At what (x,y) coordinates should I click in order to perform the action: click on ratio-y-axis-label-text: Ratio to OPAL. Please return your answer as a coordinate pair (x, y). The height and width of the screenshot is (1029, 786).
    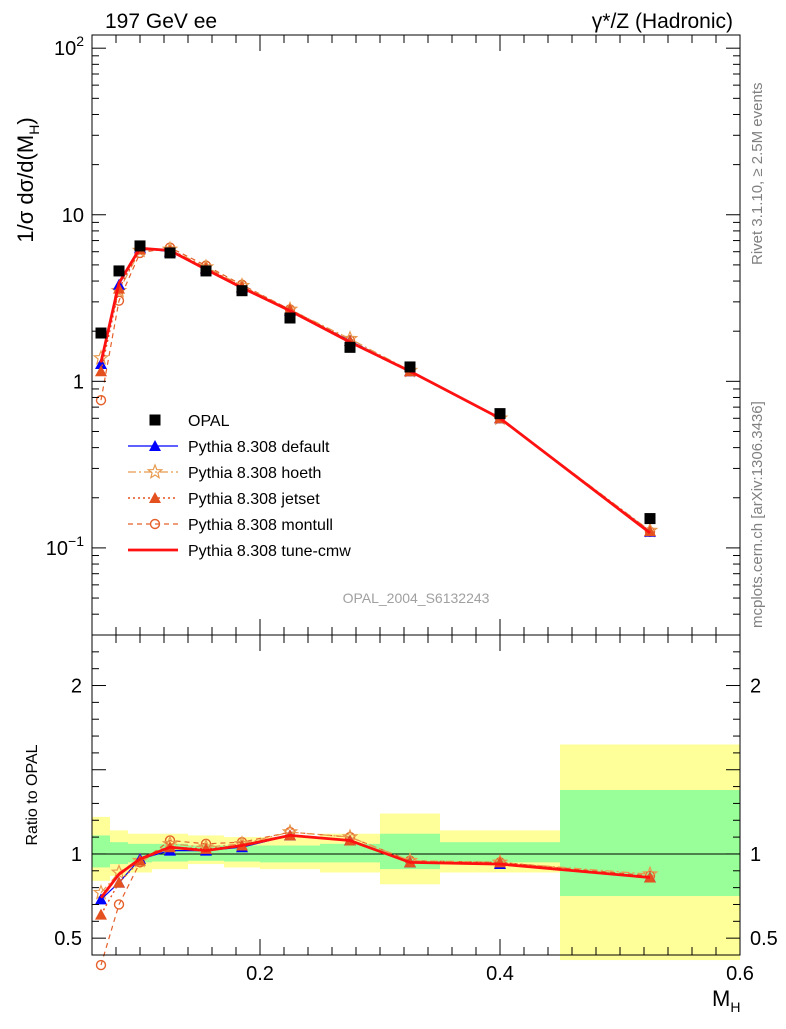
    Looking at the image, I should click on (32, 794).